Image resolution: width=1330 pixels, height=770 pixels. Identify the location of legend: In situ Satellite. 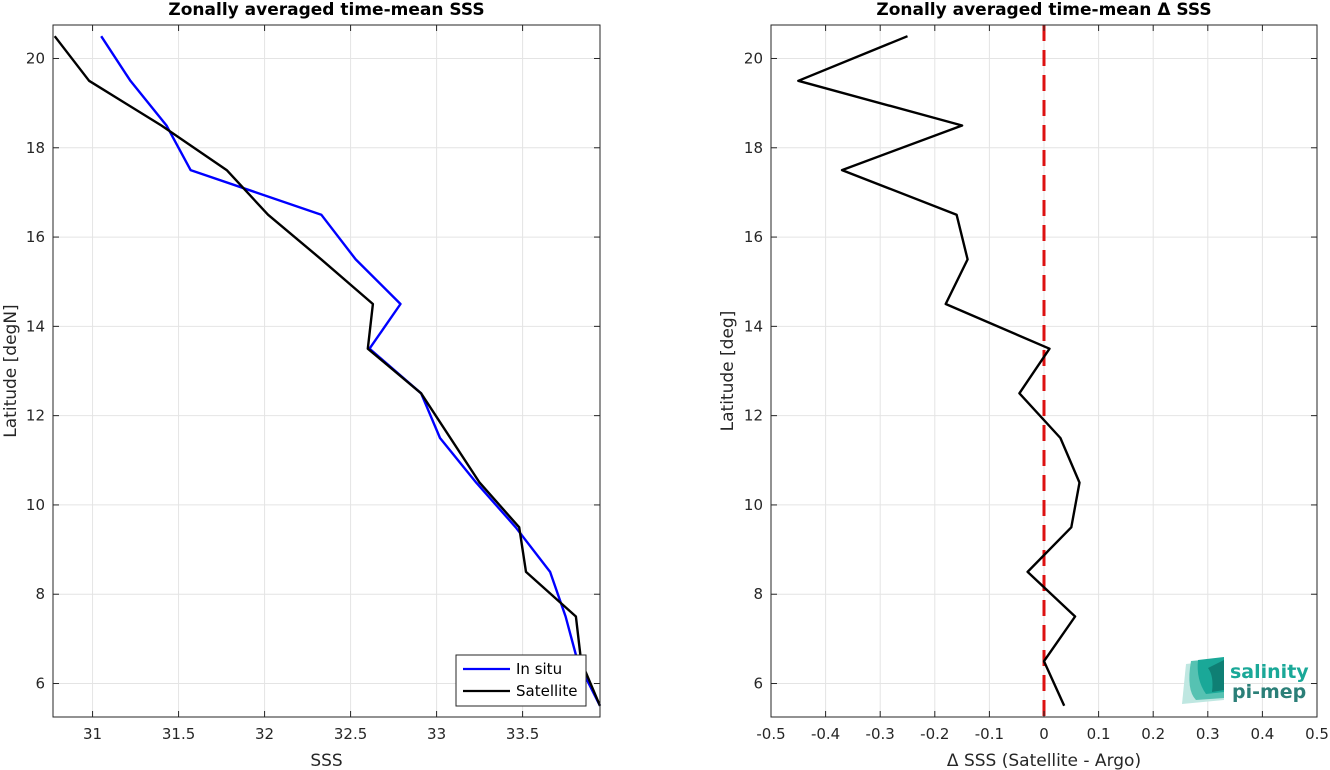
(521, 680).